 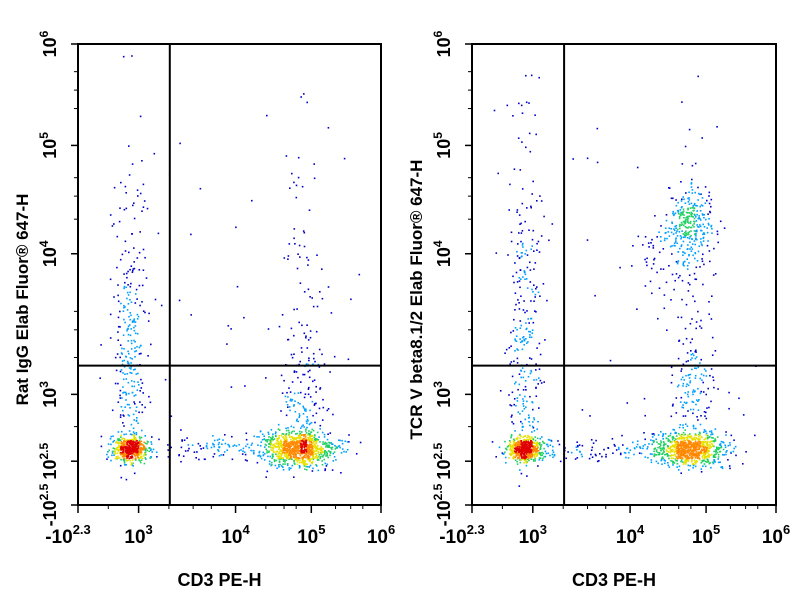 What do you see at coordinates (614, 580) in the screenshot?
I see `x-axis-label: CD3 PE-H` at bounding box center [614, 580].